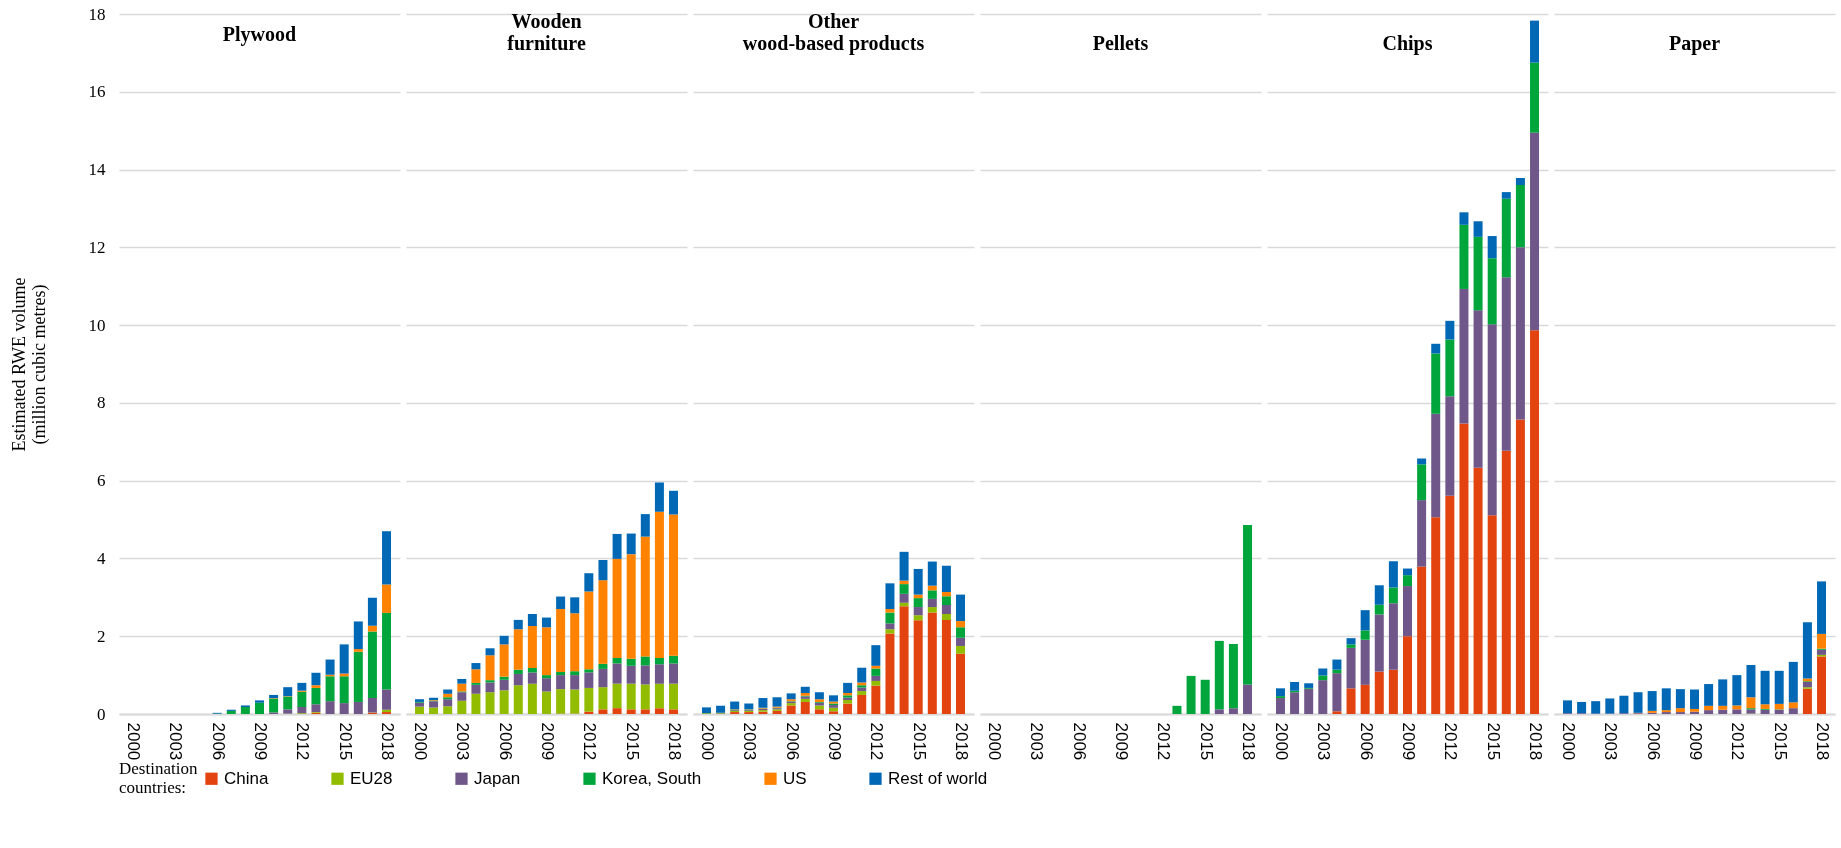  Describe the element at coordinates (97, 170) in the screenshot. I see `y-tick-label: 14` at that location.